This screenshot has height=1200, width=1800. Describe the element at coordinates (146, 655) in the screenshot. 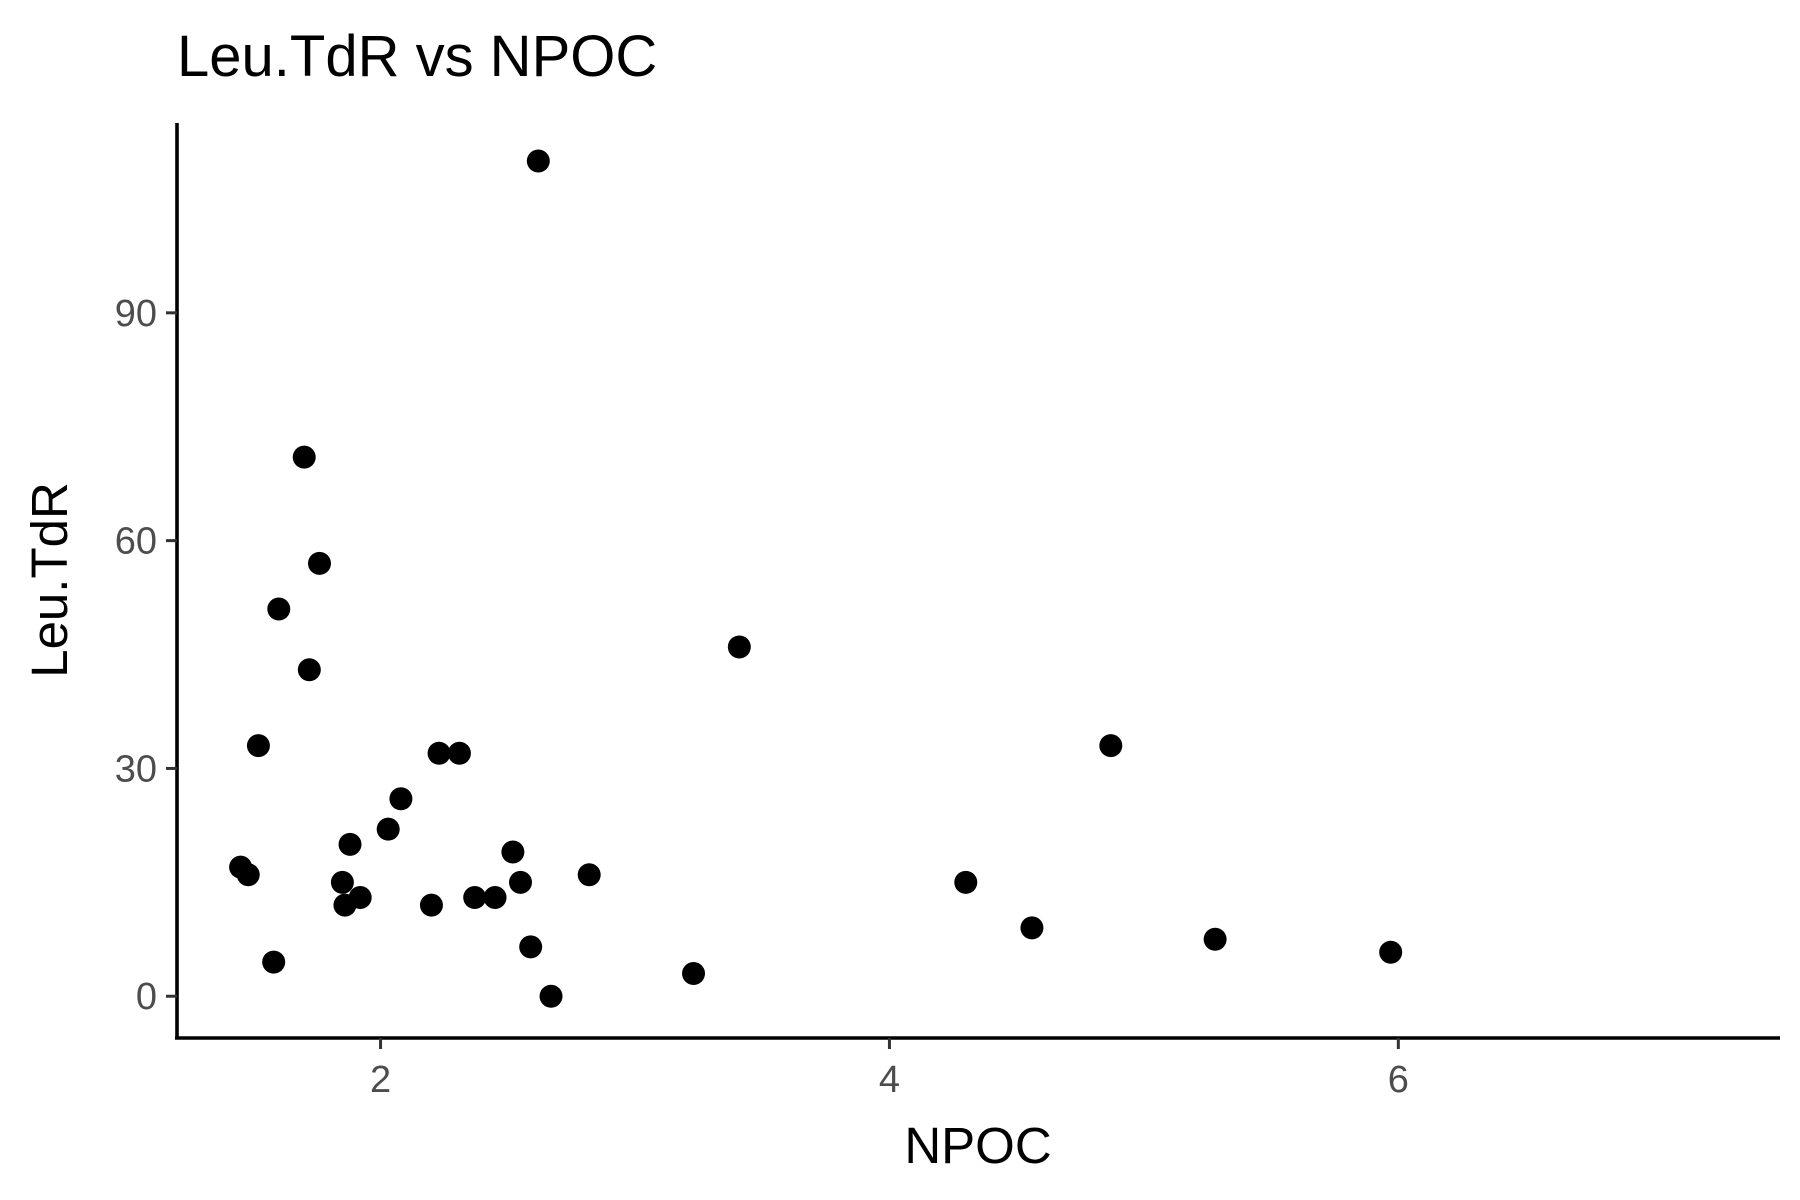

I see `y-axis-ticks: 0 30 60 90` at that location.